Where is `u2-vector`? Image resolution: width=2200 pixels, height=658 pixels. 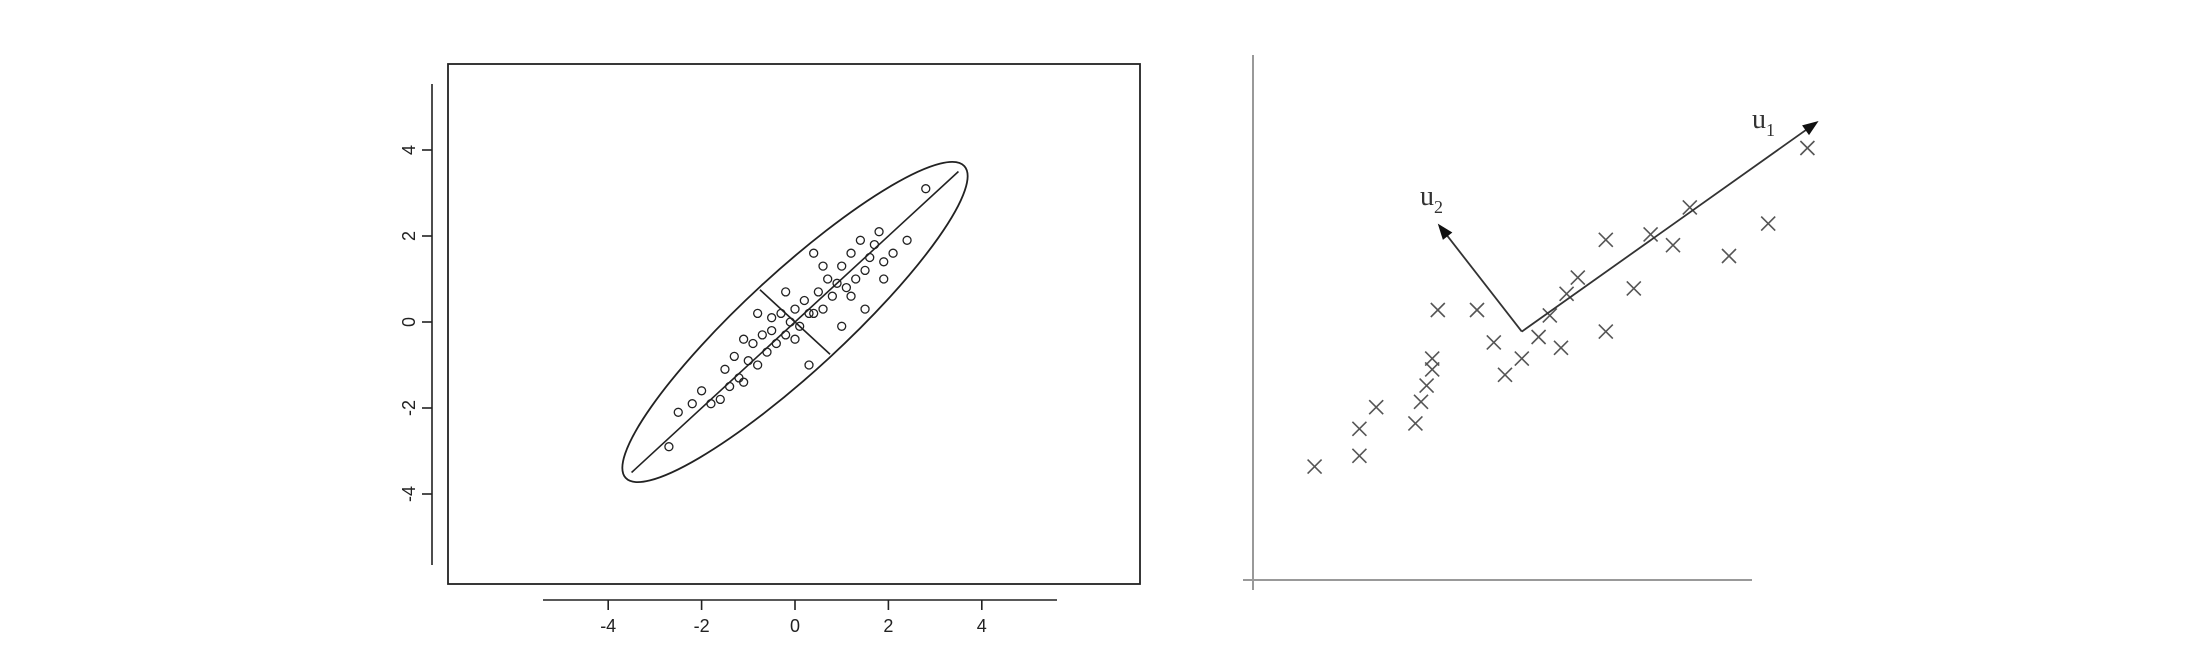
u2-vector is located at coordinates (1483, 282).